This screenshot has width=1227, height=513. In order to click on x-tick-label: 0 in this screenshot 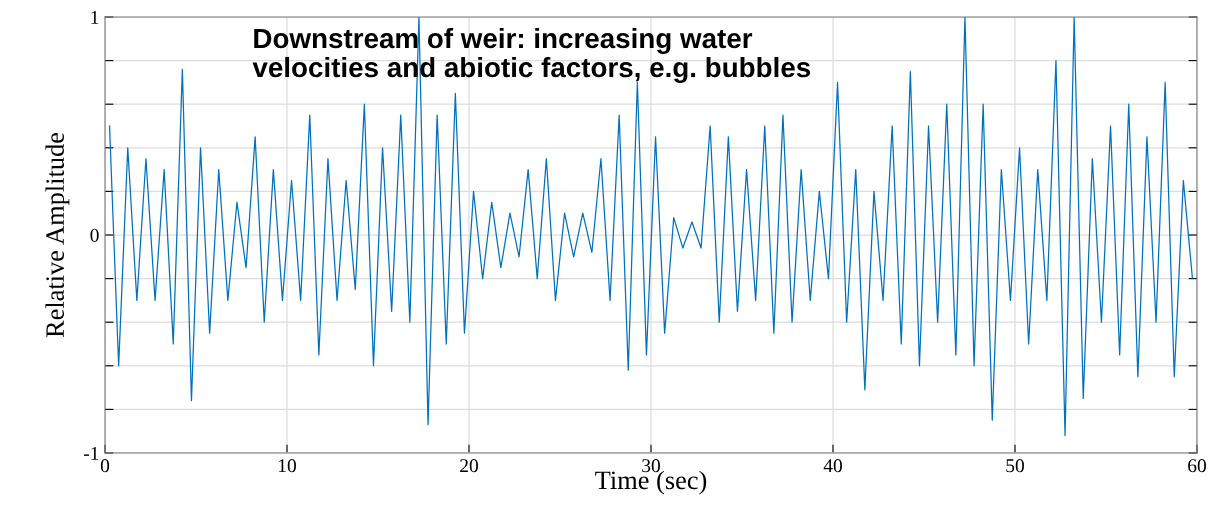, I will do `click(105, 466)`.